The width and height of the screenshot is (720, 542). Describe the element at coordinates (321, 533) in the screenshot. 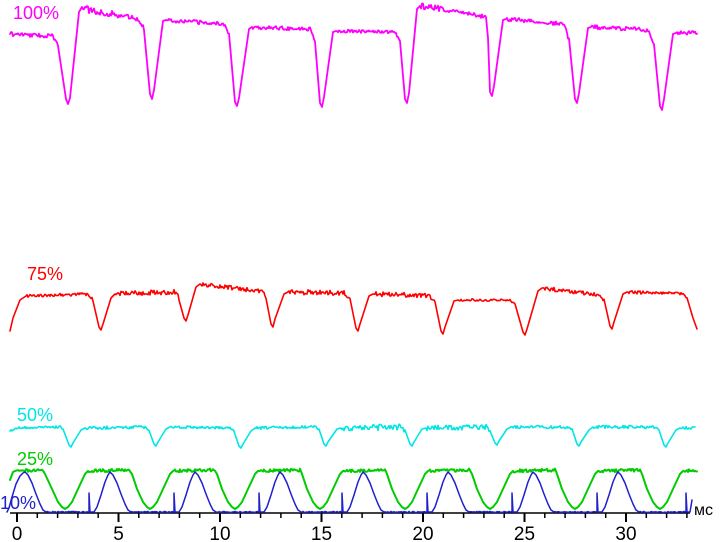

I see `x-tick-label: 15` at that location.